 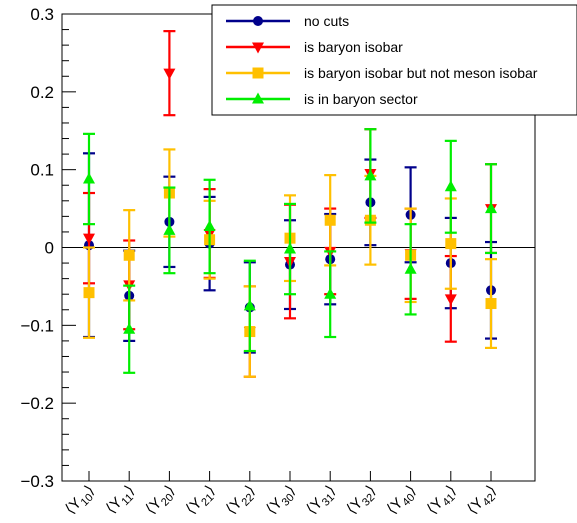 I want to click on x-category-label: ⟨Y30⟩, so click(x=282, y=501).